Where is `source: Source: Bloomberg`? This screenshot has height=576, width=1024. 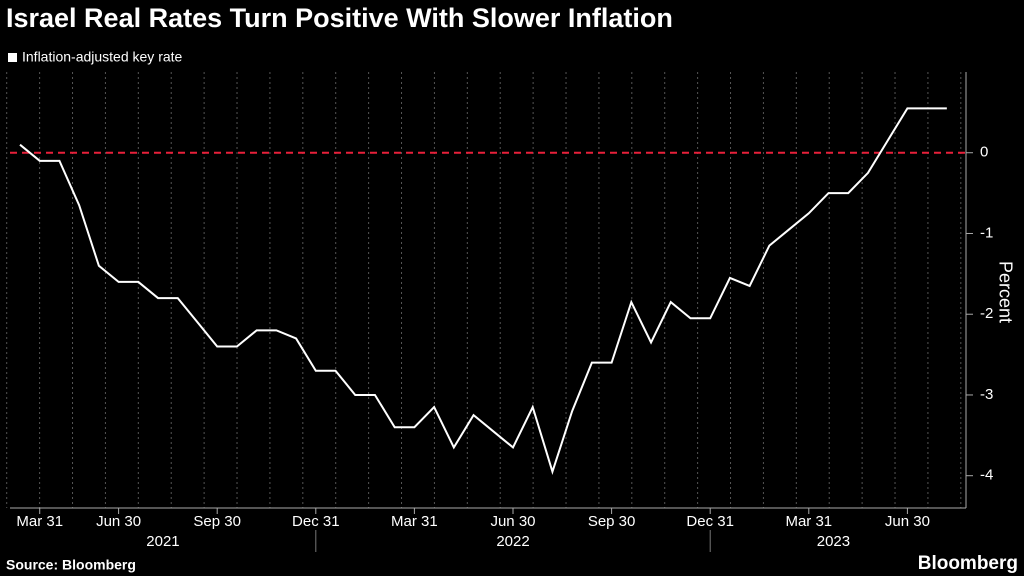
source: Source: Bloomberg is located at coordinates (71, 565).